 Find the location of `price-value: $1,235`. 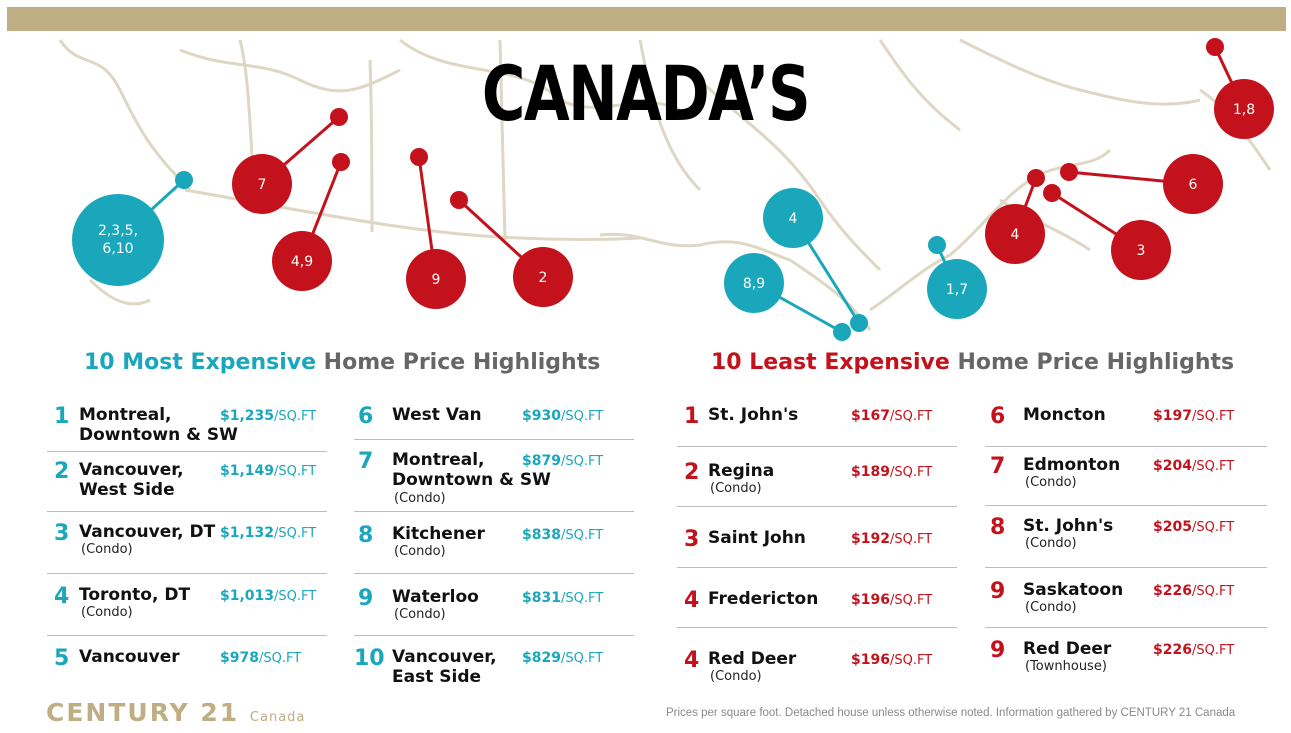

price-value: $1,235 is located at coordinates (247, 416).